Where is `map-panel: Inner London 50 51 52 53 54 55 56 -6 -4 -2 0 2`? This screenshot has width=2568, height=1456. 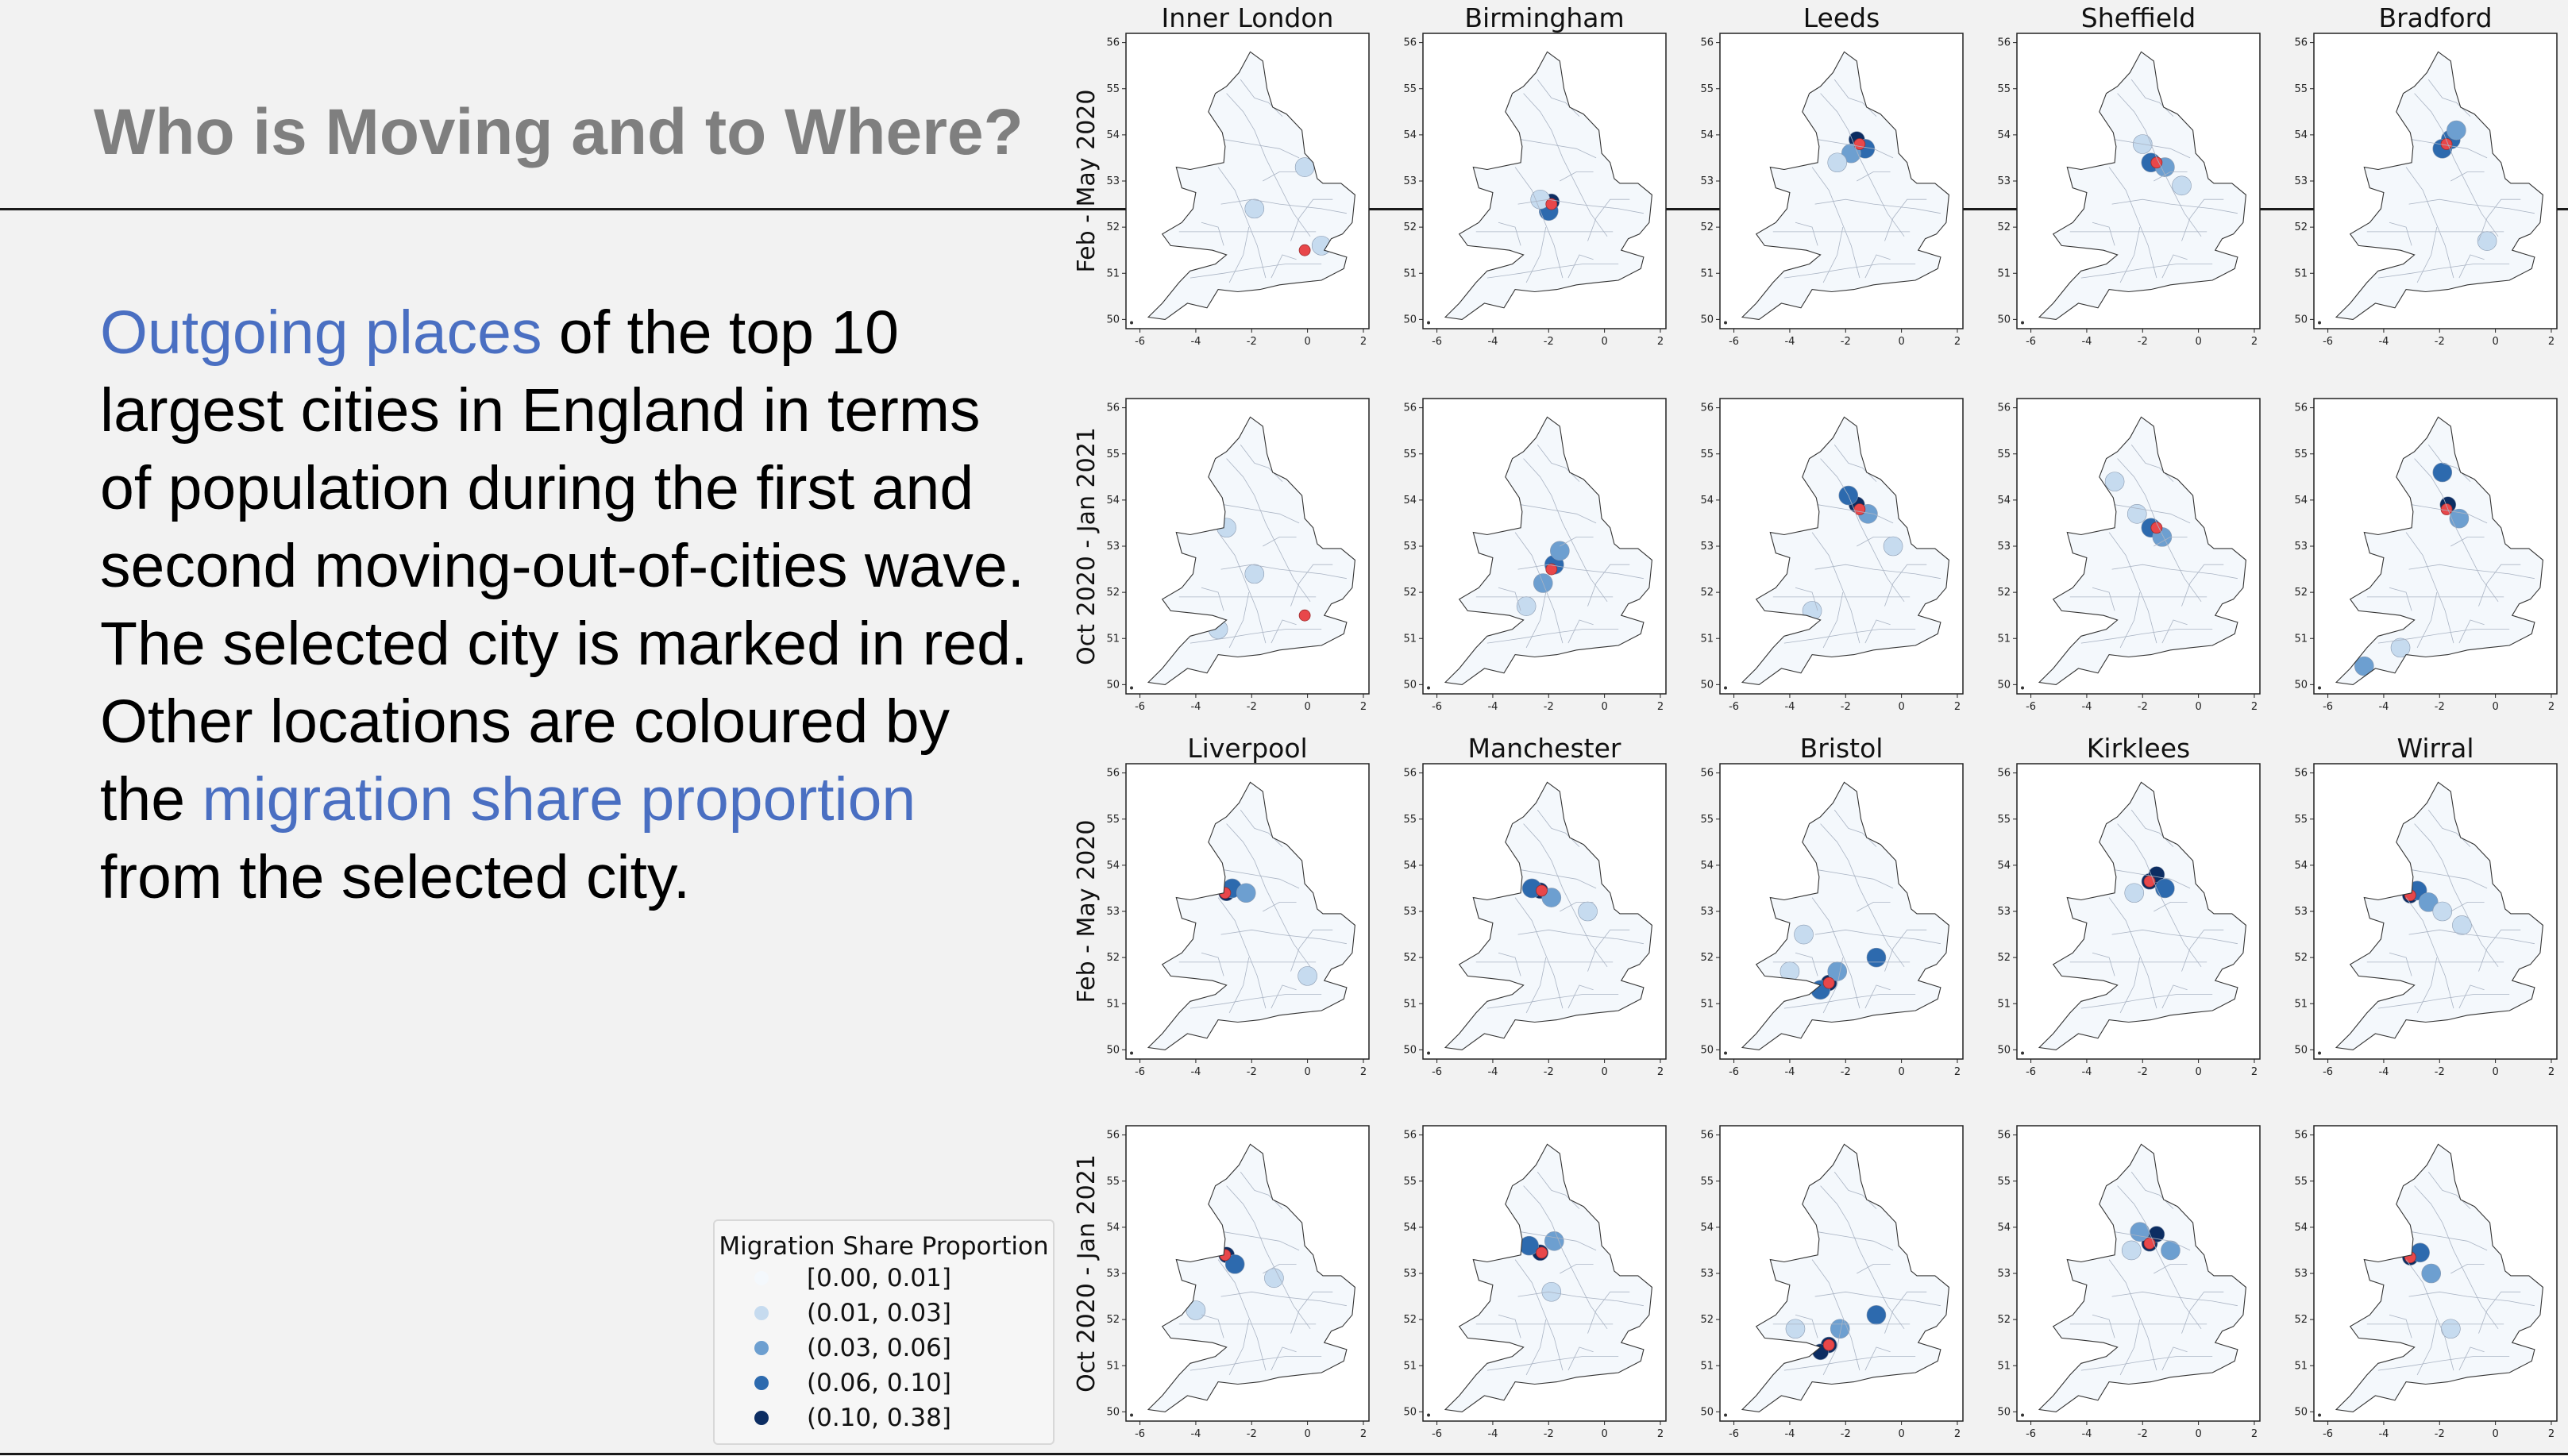 map-panel: Inner London 50 51 52 53 54 55 56 -6 -4 -2 0 2 is located at coordinates (1238, 175).